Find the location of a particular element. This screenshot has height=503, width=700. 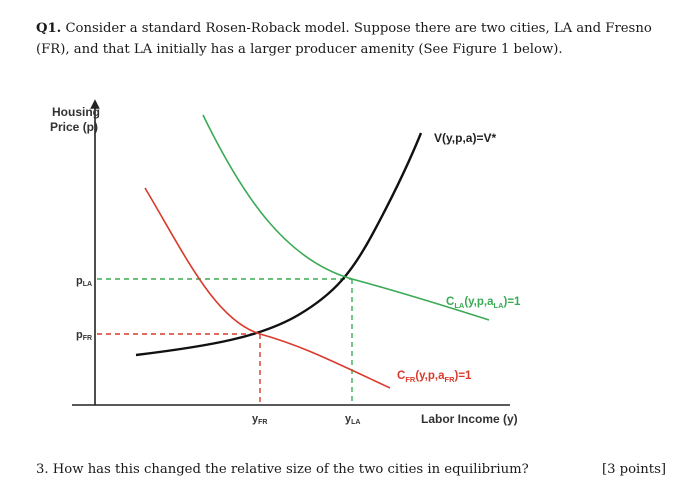

y-axis-label-line1: Housing is located at coordinates (76, 112).